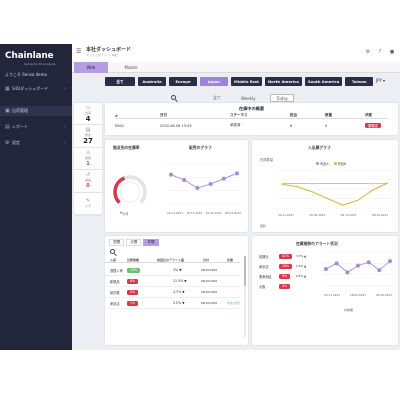  I want to click on alerts-period-tabs: 週間 月間 年間, so click(134, 242).